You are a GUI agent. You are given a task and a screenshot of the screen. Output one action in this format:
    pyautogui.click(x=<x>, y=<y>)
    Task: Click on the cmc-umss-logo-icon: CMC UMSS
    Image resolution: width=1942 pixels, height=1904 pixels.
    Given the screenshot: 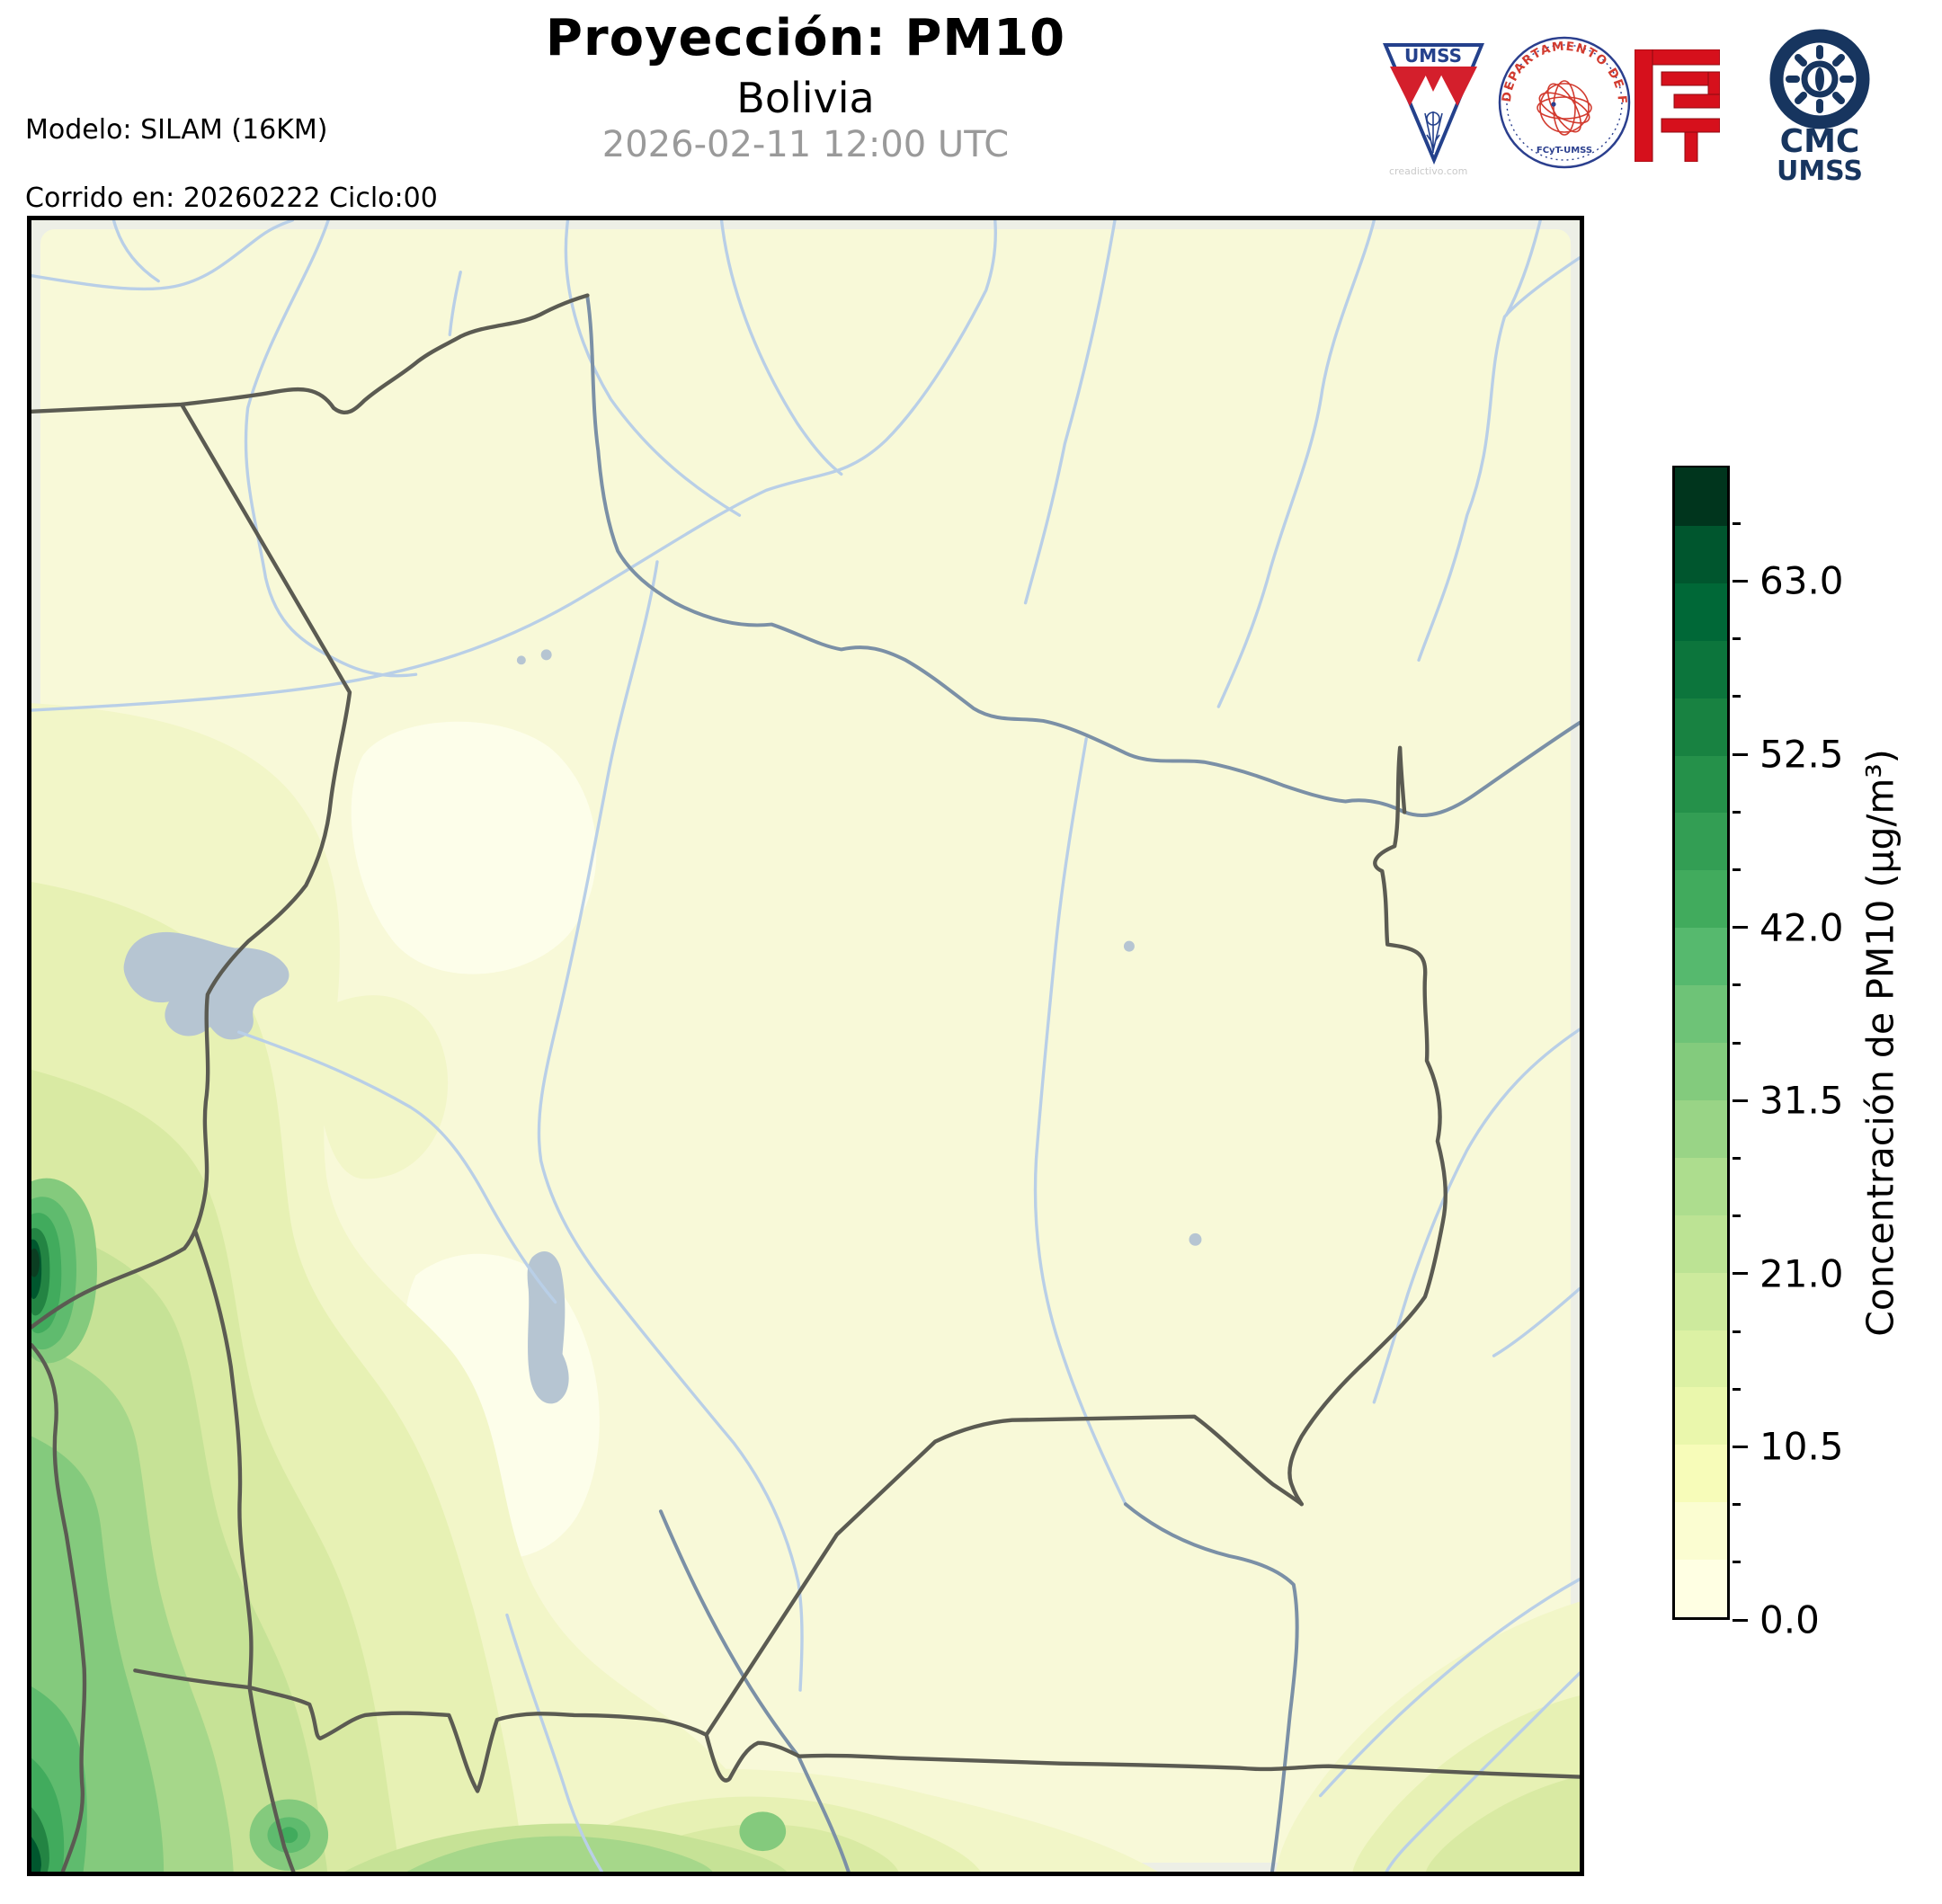 What is the action you would take?
    pyautogui.click(x=1819, y=106)
    